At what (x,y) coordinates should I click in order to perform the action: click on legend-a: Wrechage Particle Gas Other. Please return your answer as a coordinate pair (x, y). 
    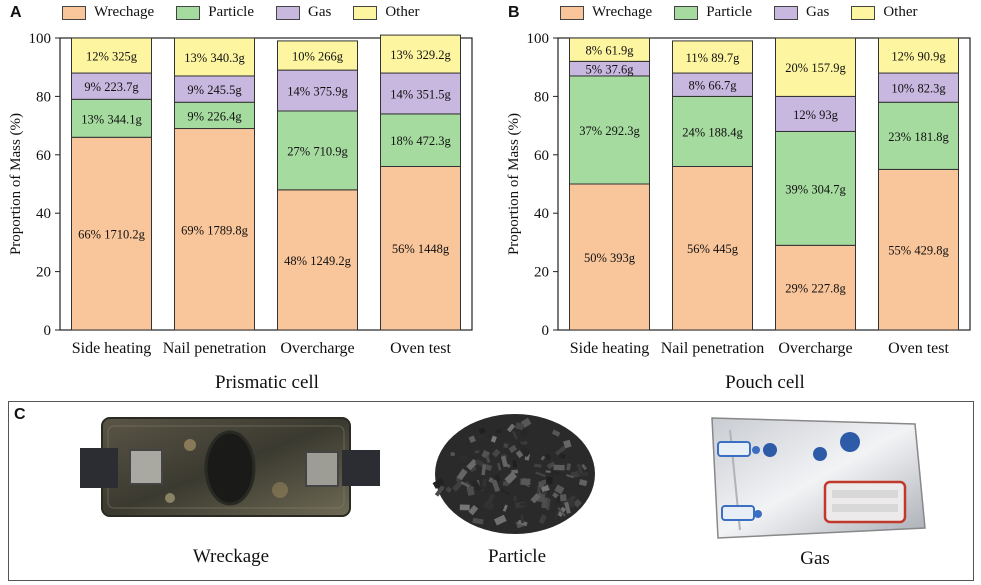
    Looking at the image, I should click on (252, 12).